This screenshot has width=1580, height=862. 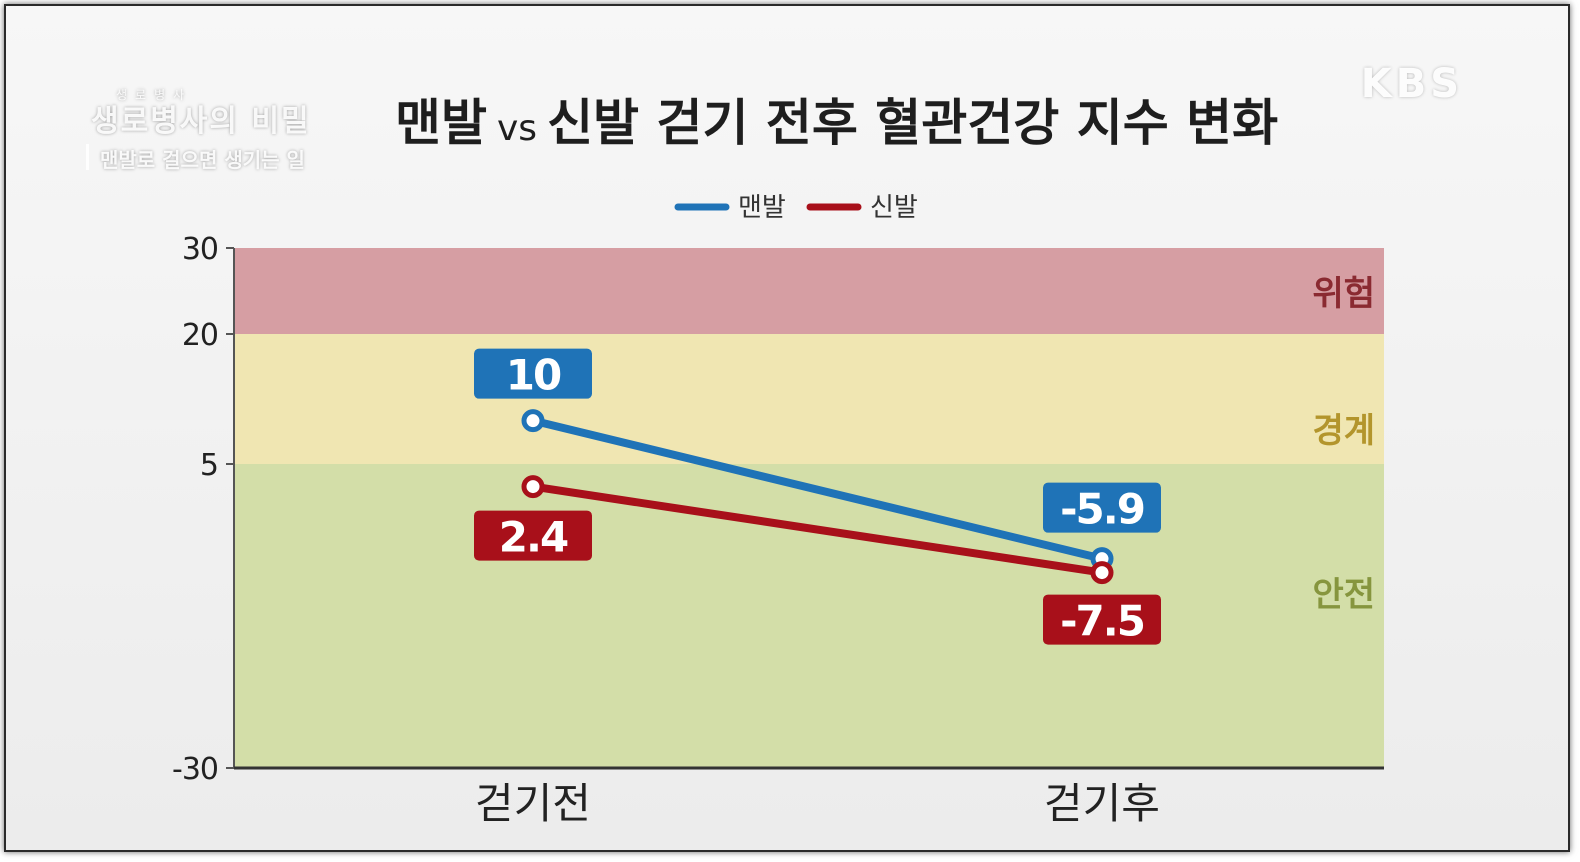 I want to click on program-logo-subtitle: 맨발로 걸으면 생기는 일, so click(x=202, y=160).